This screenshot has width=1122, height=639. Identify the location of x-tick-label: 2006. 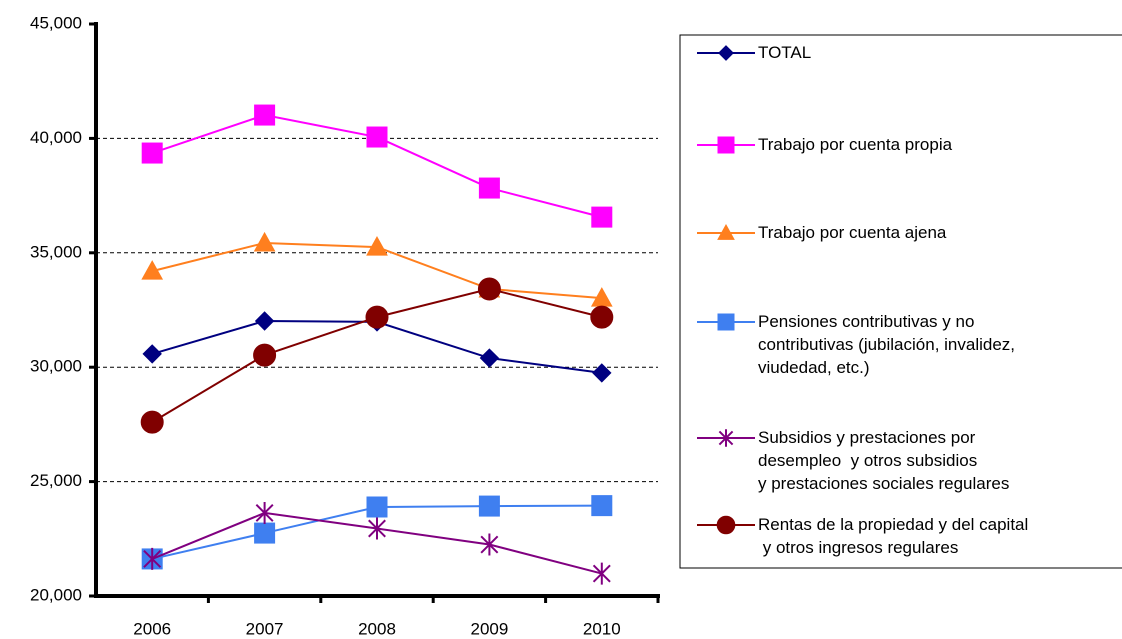
(152, 628).